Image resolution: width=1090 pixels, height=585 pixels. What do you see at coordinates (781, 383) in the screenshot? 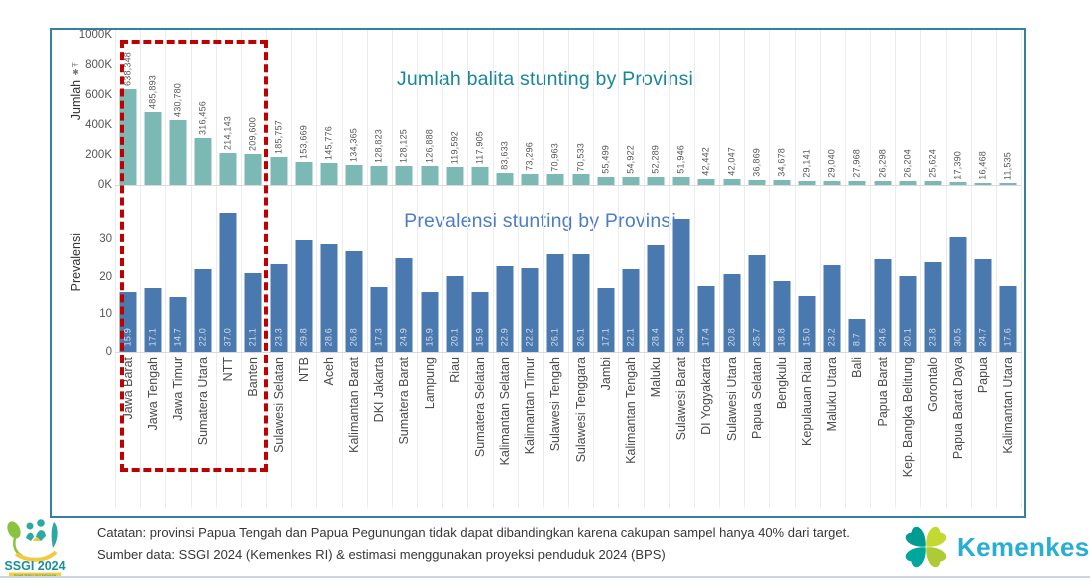
I see `province-label: Bengkulu` at bounding box center [781, 383].